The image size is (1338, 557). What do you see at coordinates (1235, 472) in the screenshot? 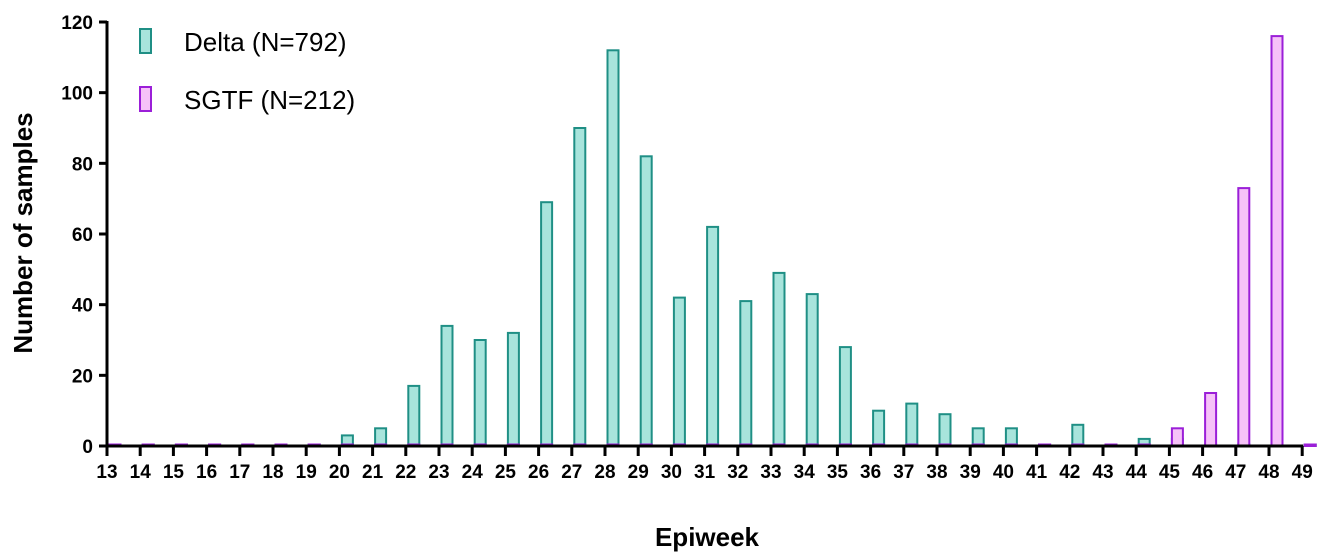
I see `x-tick-label-47: 47` at bounding box center [1235, 472].